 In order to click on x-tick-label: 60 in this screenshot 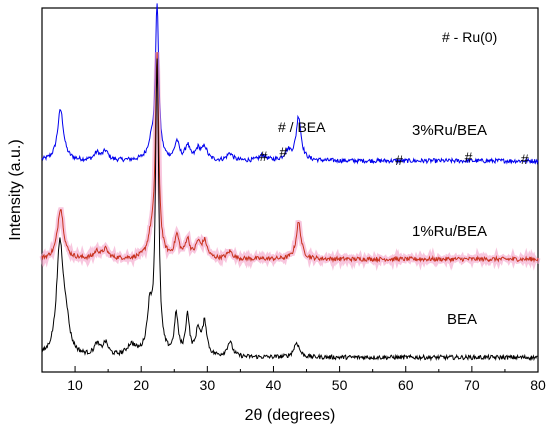, I will do `click(406, 385)`.